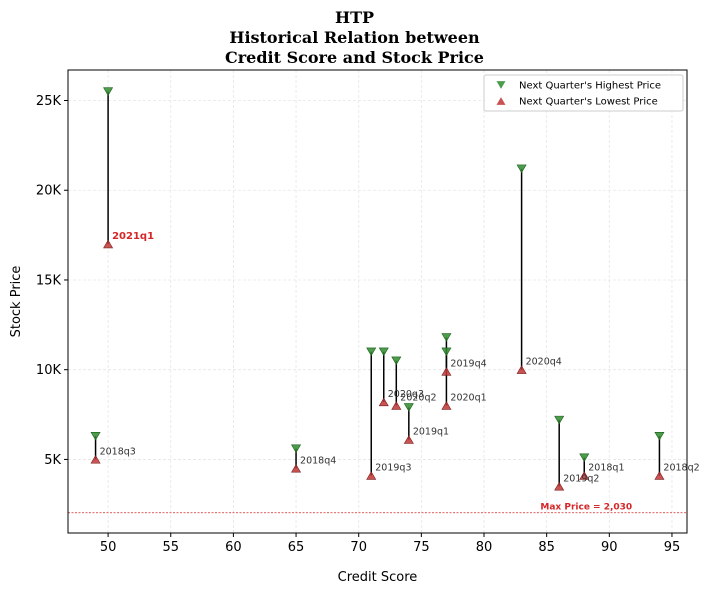  What do you see at coordinates (393, 468) in the screenshot?
I see `quarter-label: 2019q3` at bounding box center [393, 468].